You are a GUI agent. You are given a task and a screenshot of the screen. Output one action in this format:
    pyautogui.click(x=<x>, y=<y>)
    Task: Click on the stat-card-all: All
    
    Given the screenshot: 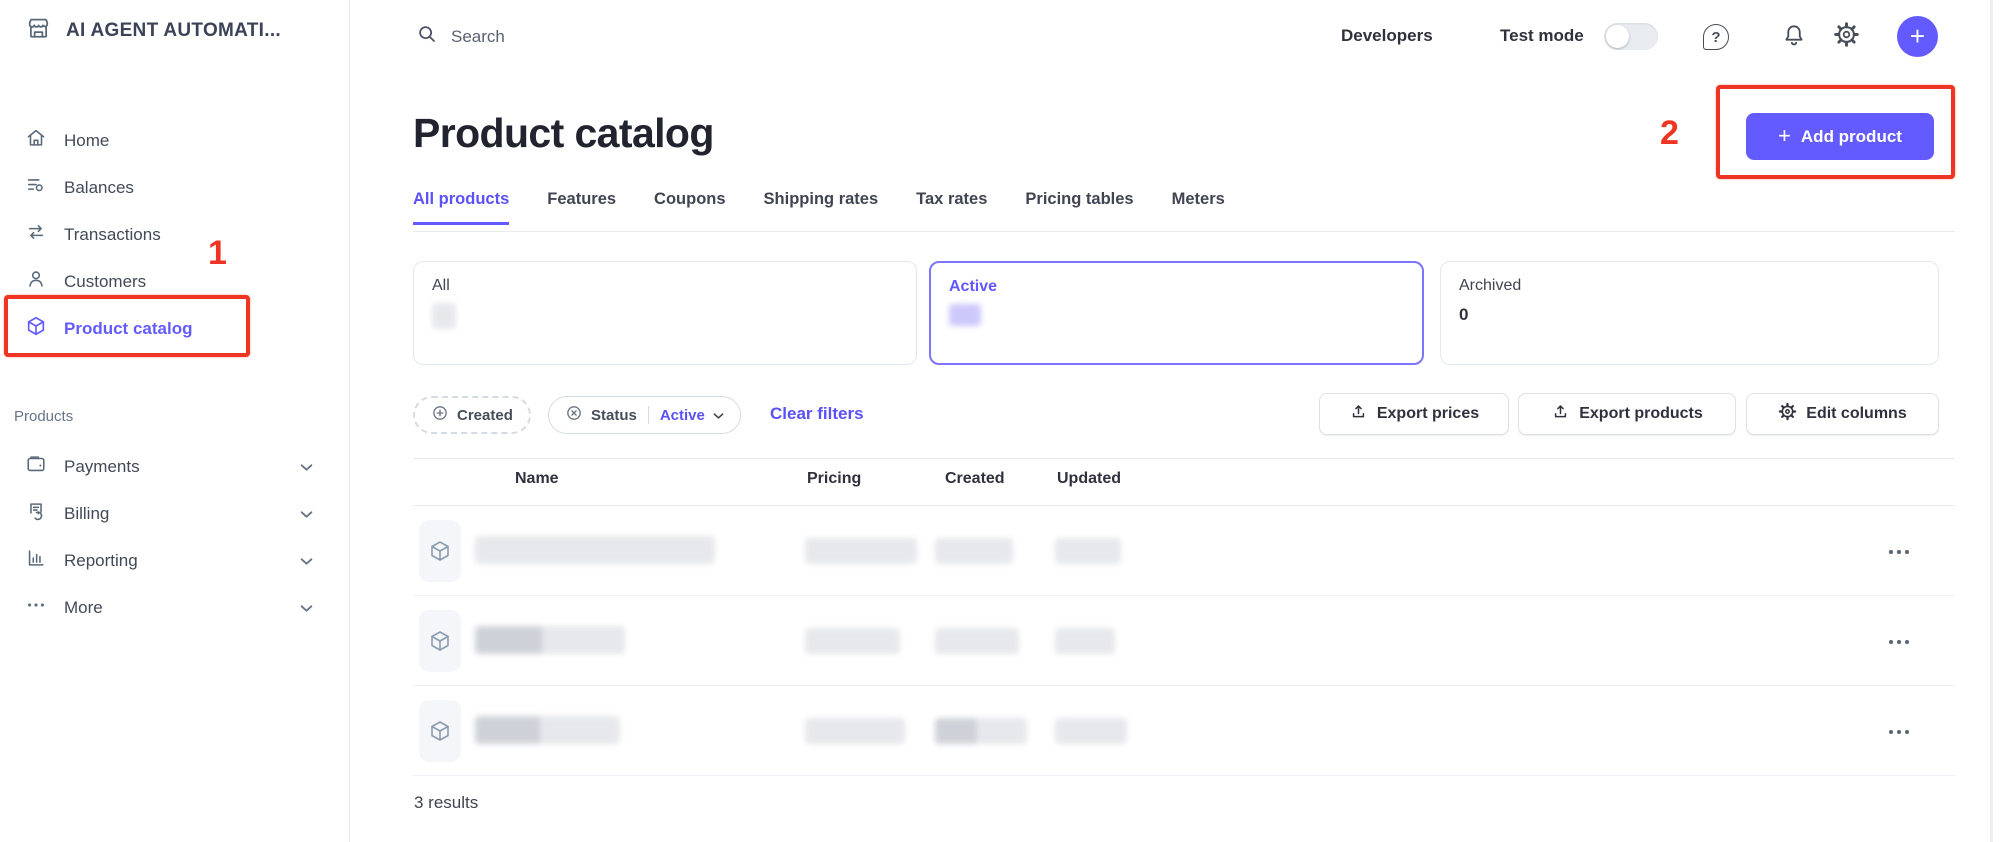 What is the action you would take?
    pyautogui.click(x=665, y=313)
    